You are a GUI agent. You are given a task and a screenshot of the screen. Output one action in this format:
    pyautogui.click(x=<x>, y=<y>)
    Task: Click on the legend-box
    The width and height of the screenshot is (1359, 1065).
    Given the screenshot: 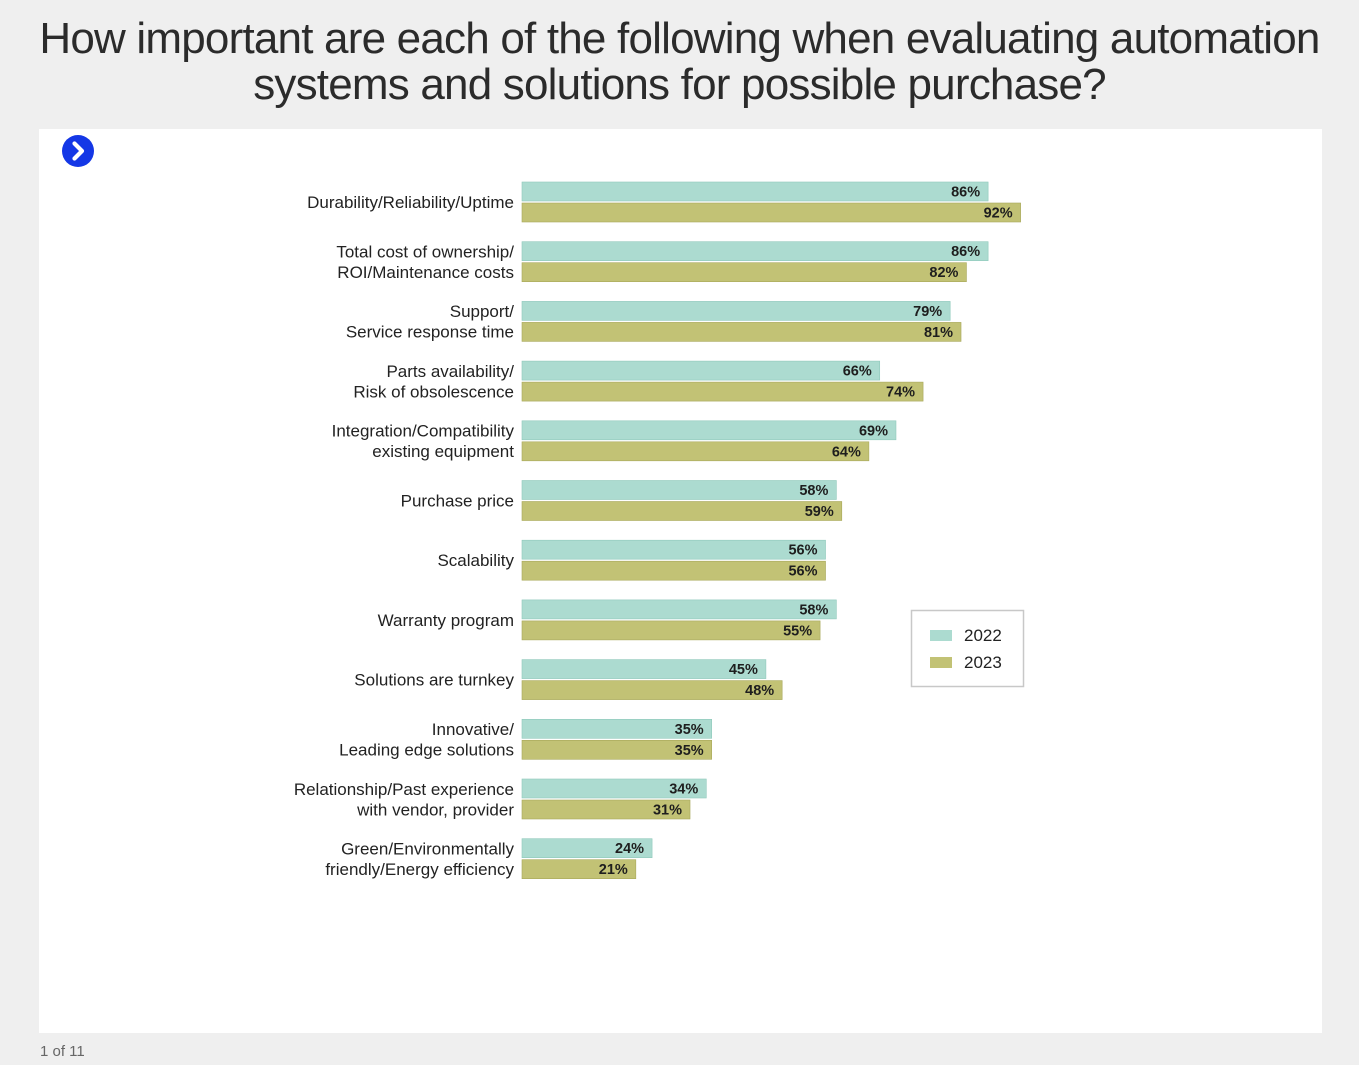 What is the action you would take?
    pyautogui.click(x=967, y=648)
    